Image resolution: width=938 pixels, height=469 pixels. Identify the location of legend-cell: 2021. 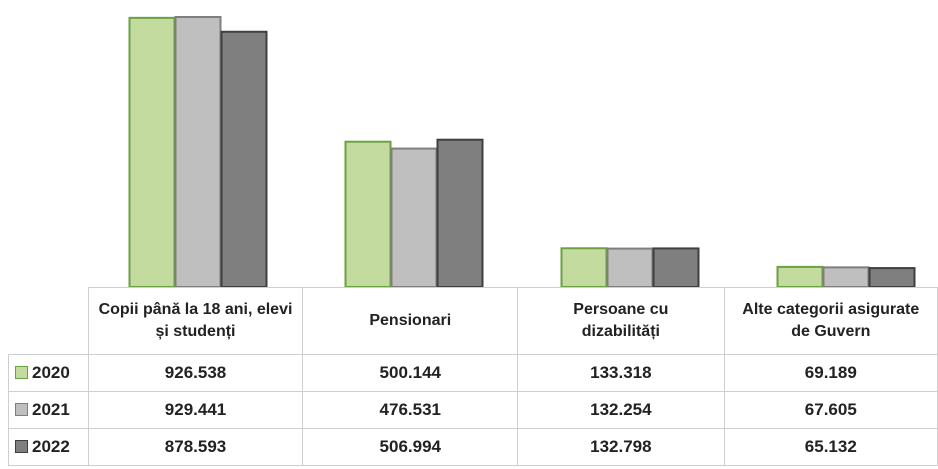
(48, 410).